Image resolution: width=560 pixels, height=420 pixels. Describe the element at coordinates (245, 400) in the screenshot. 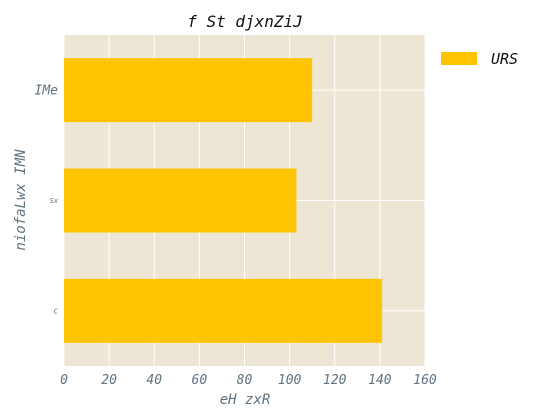

I see `x-axis-label: eH zxR` at that location.